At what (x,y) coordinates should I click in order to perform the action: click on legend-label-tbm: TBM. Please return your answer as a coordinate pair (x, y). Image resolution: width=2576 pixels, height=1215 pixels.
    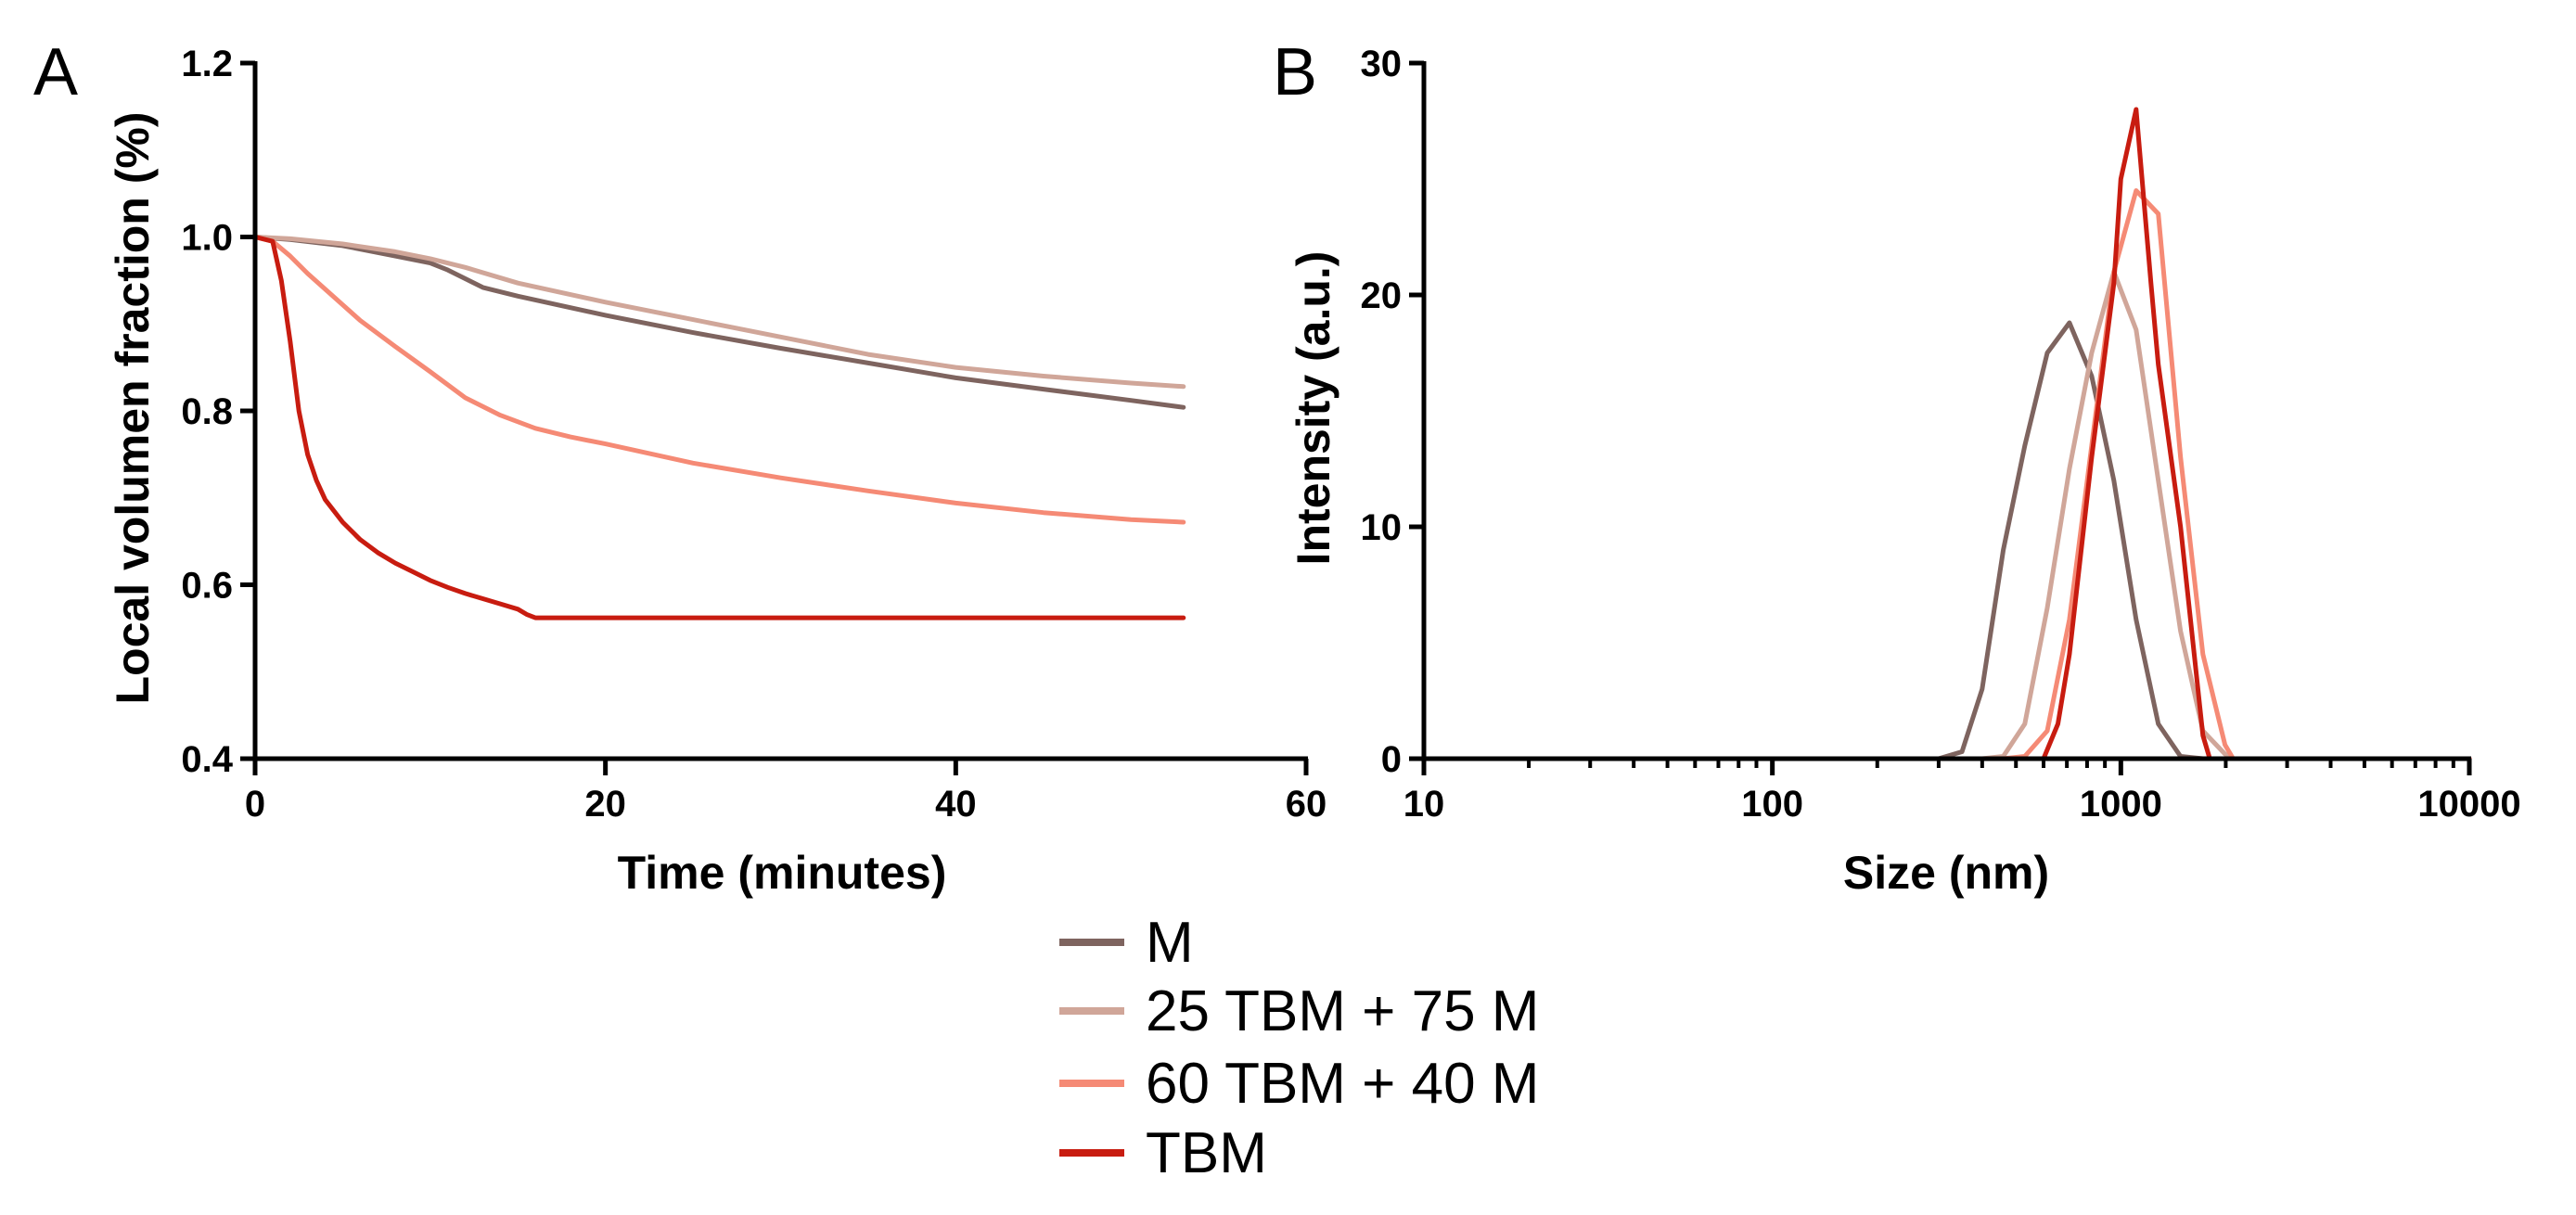
    Looking at the image, I should click on (1206, 1153).